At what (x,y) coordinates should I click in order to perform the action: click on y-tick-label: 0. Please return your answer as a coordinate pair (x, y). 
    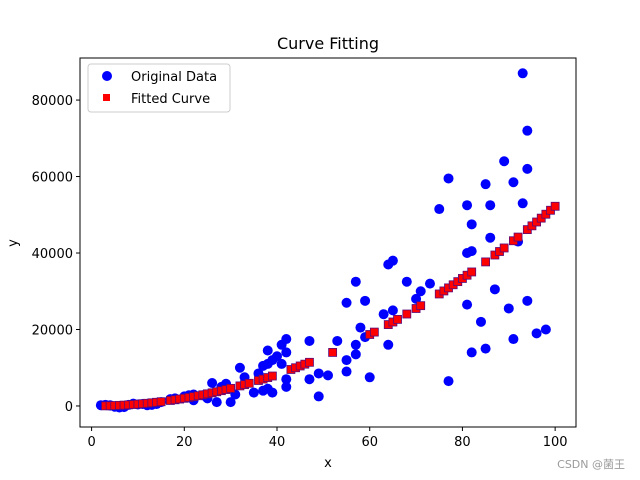
    Looking at the image, I should click on (69, 407).